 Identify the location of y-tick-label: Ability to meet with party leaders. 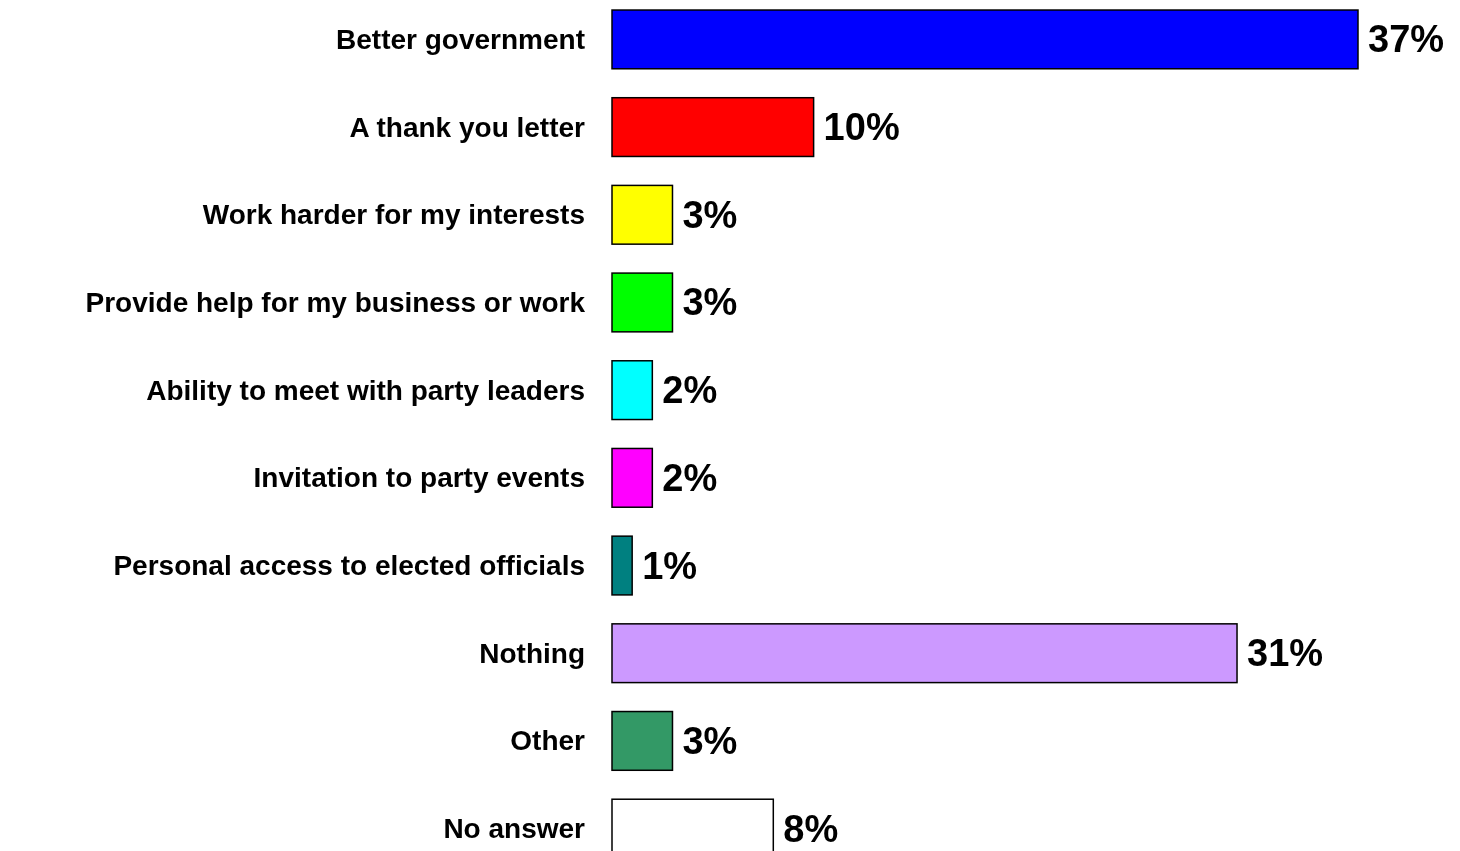
(365, 390).